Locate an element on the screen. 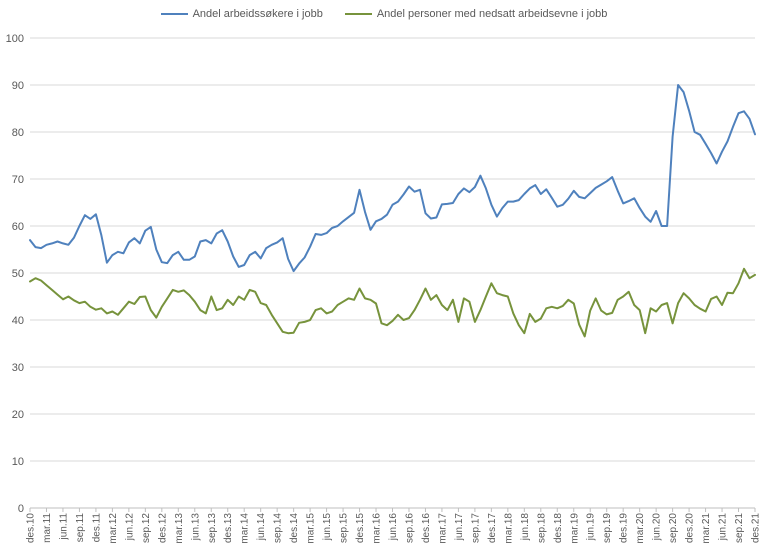  x-axis-label: sep.19 is located at coordinates (607, 528).